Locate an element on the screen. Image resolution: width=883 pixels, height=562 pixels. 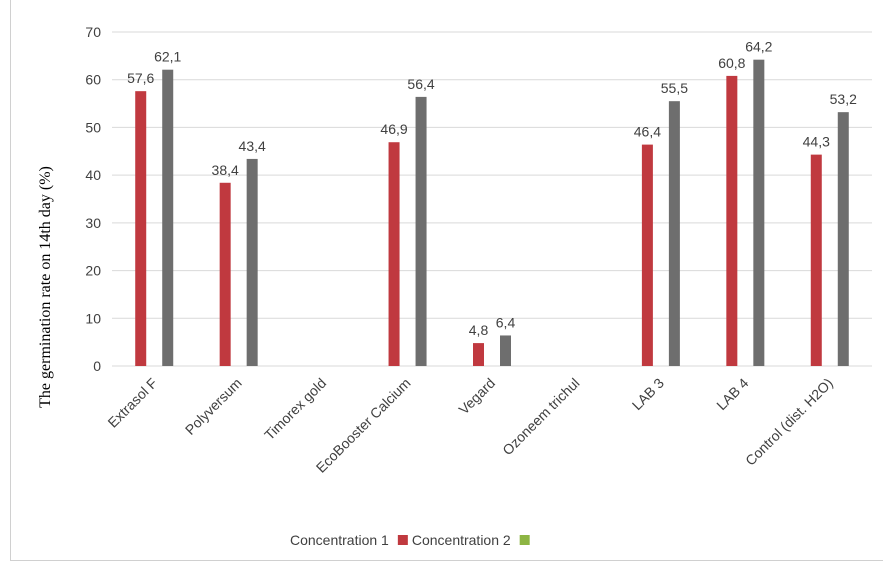
data-label: 43,4 is located at coordinates (252, 146).